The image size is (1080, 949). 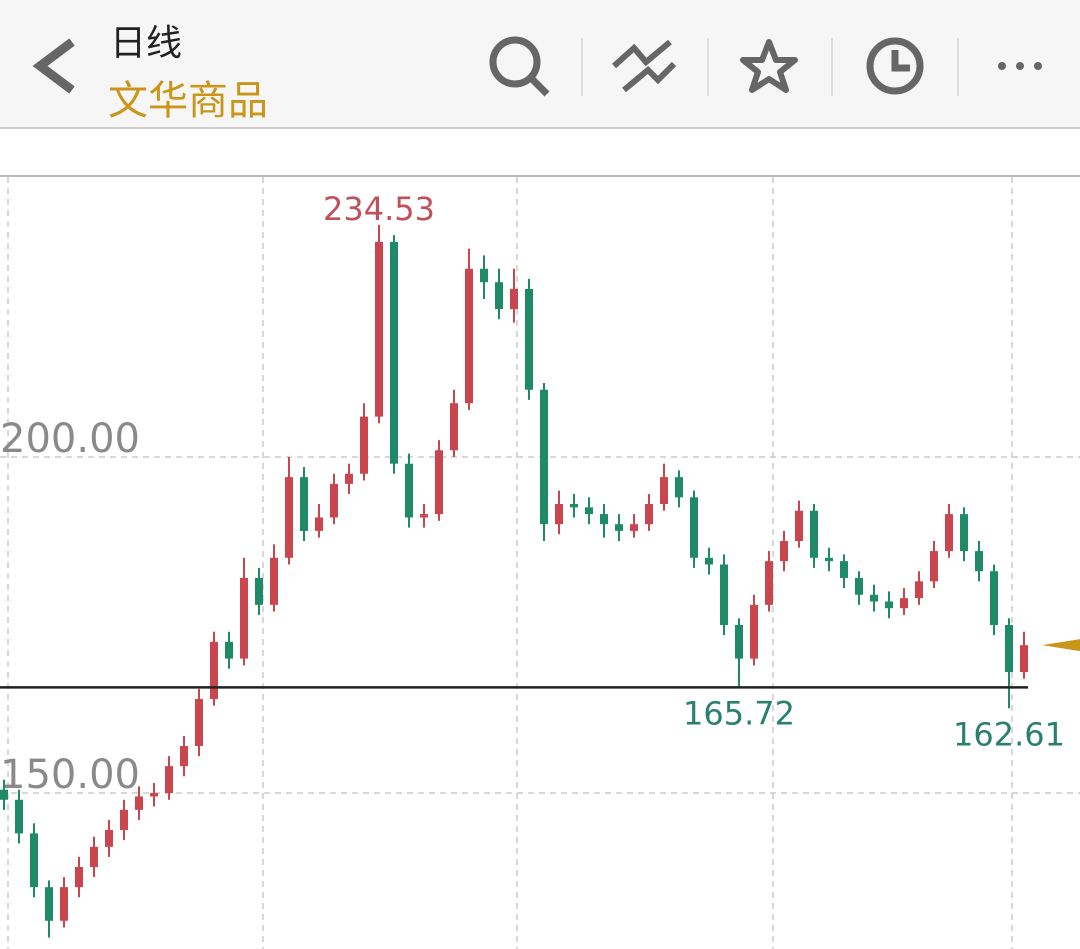 I want to click on low-label: 165.72, so click(x=739, y=713).